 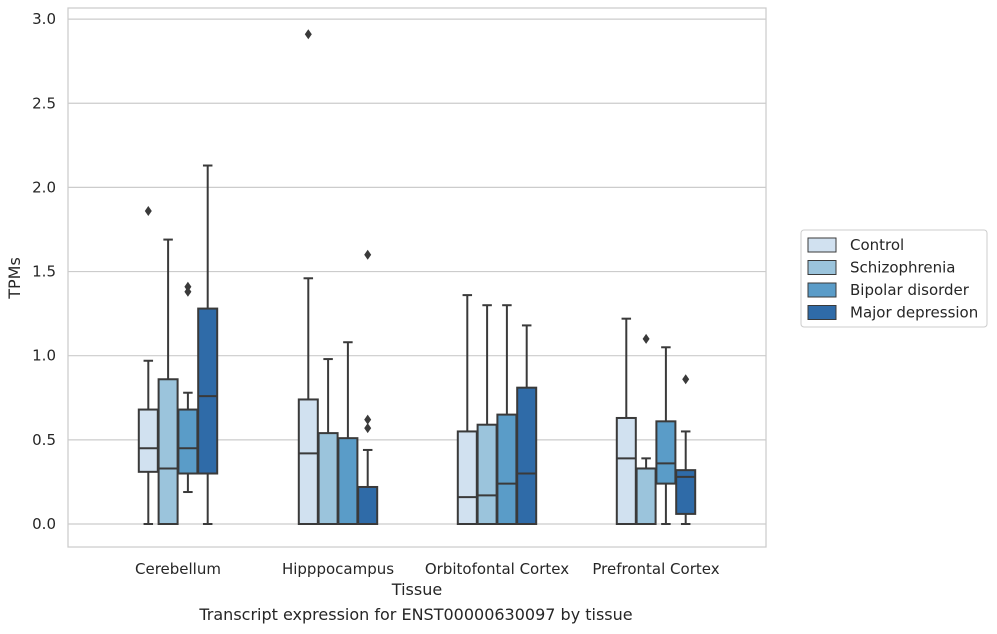 I want to click on y-axis: 0.0 0.5 1.0 1.5 2.0 2.5 3.0, so click(x=44, y=271).